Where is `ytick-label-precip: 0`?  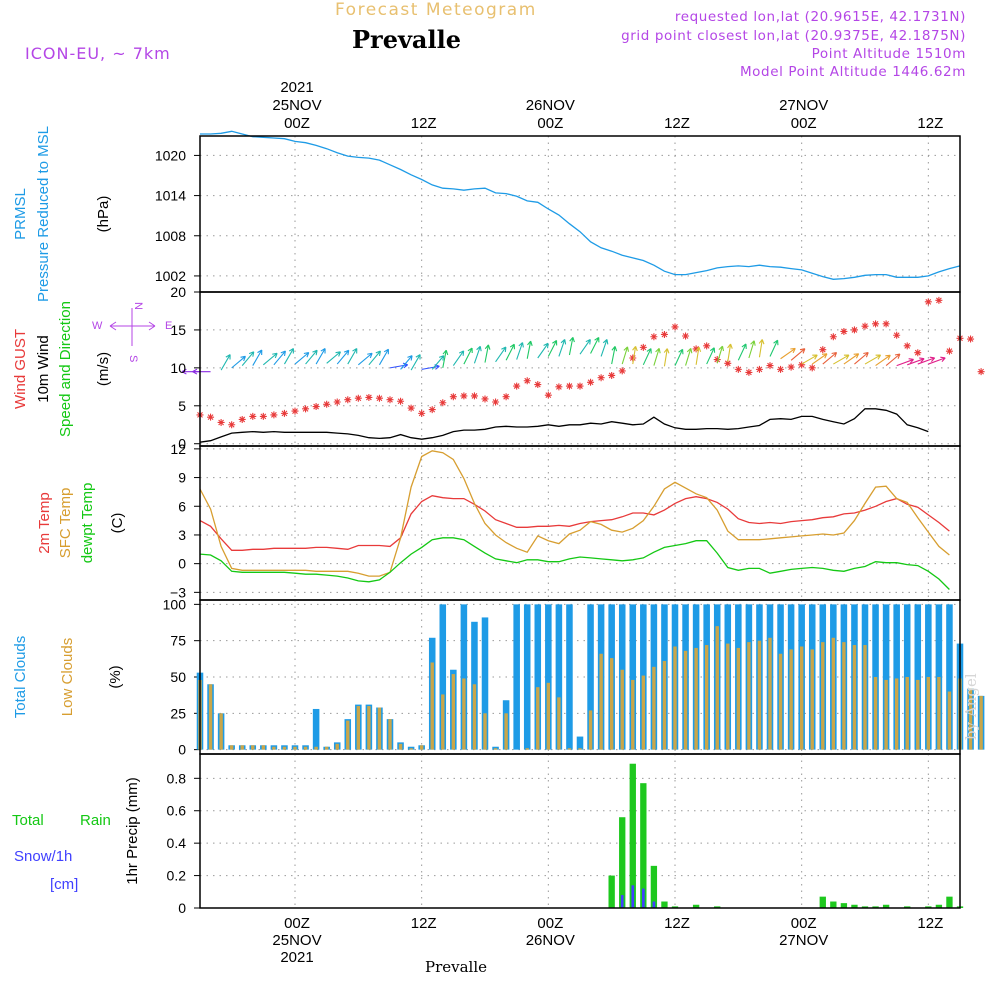
ytick-label-precip: 0 is located at coordinates (182, 908).